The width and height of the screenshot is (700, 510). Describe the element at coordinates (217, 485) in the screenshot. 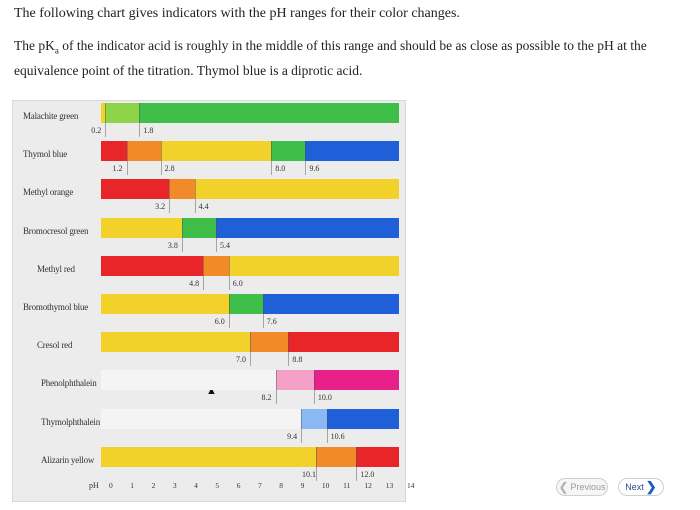

I see `ph-axis-tick: 5` at that location.